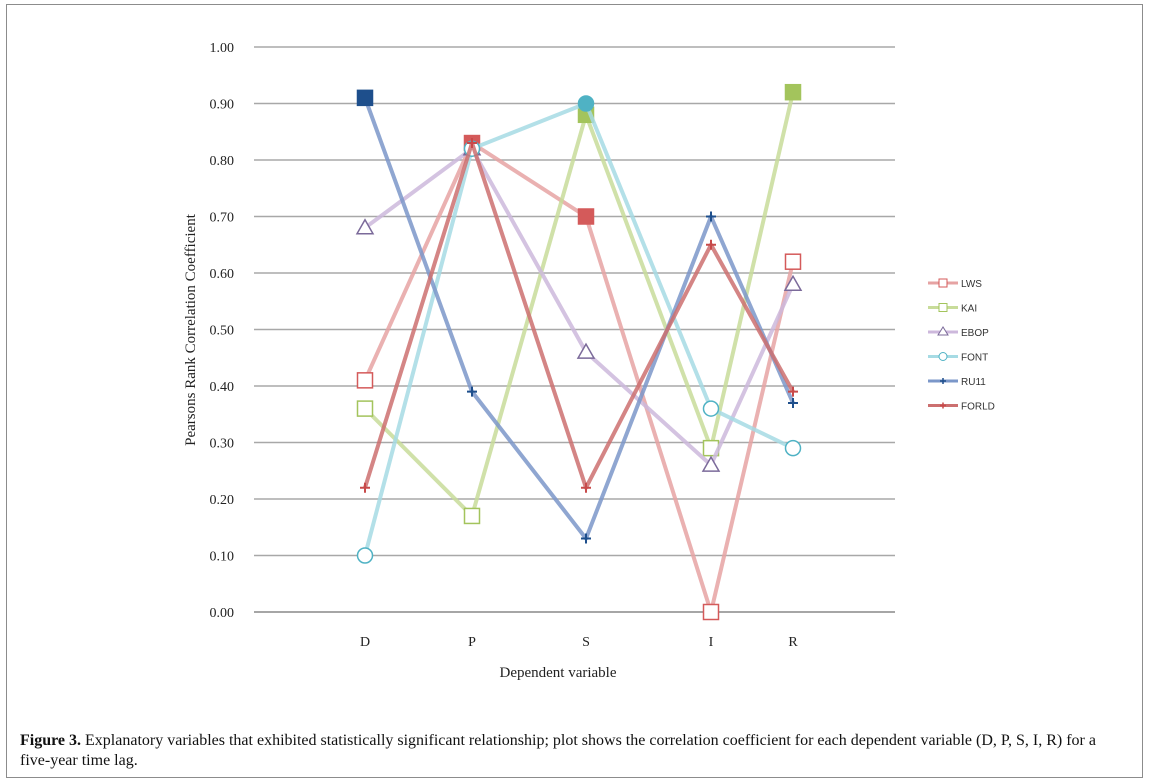  What do you see at coordinates (365, 642) in the screenshot?
I see `x-tick-label: D` at bounding box center [365, 642].